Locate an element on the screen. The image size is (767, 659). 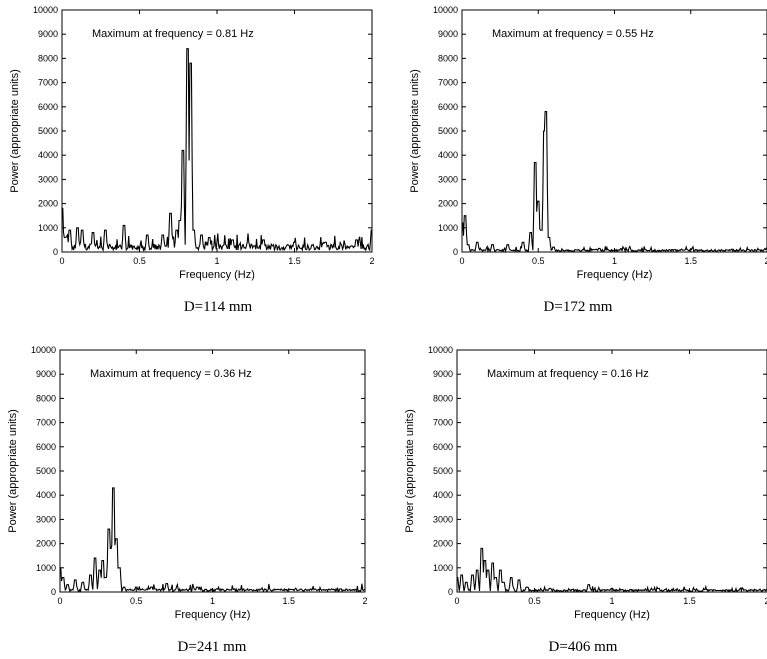
panel-caption: D=114 mm is located at coordinates (218, 307).